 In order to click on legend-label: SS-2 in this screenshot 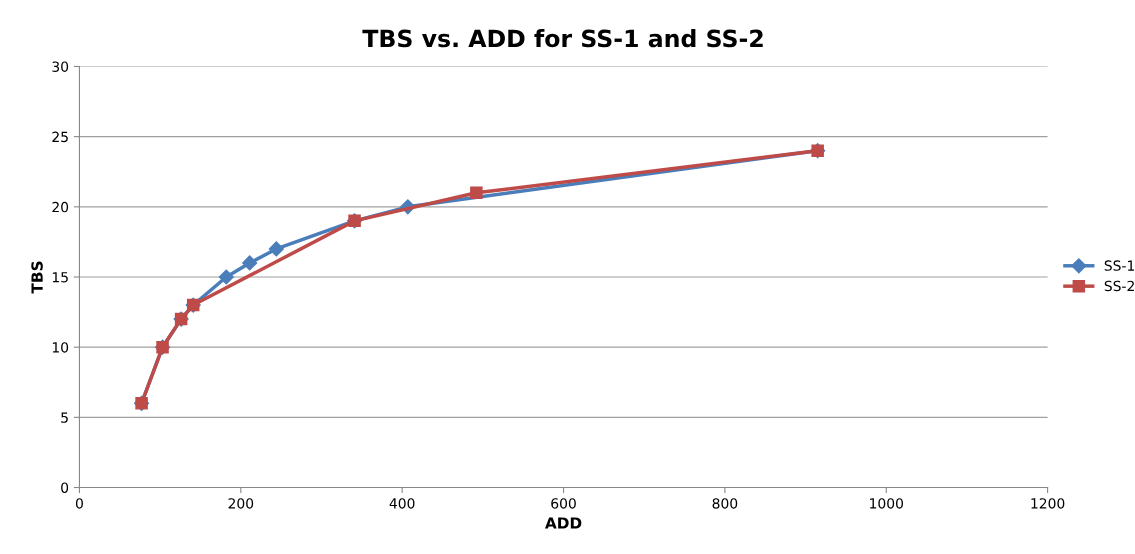, I will do `click(1119, 286)`.